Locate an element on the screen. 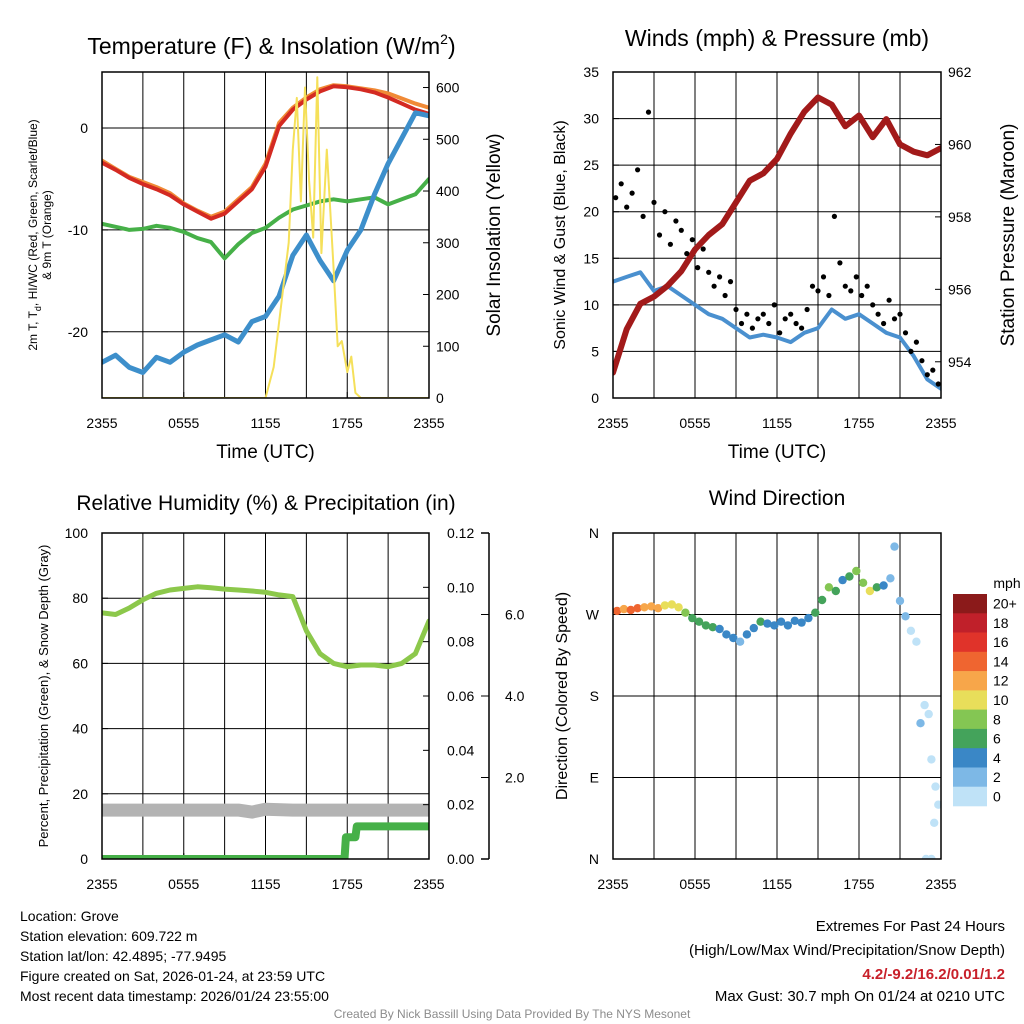  winds-frame: 2355 0555 1155 1755 2355 0 5 10 15 20 25 30 35 is located at coordinates (769, 247).